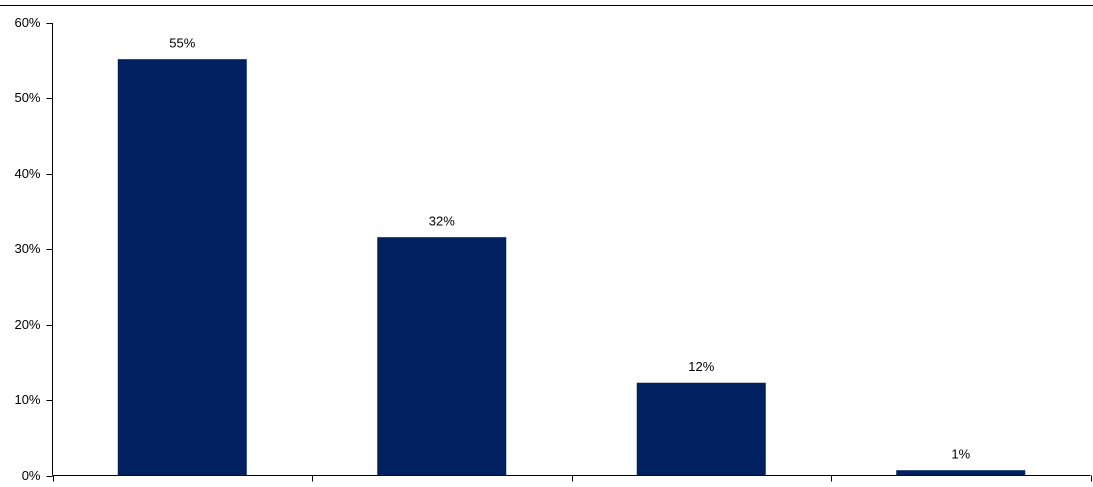 The image size is (1093, 487). Describe the element at coordinates (182, 43) in the screenshot. I see `value-label: 55%` at that location.